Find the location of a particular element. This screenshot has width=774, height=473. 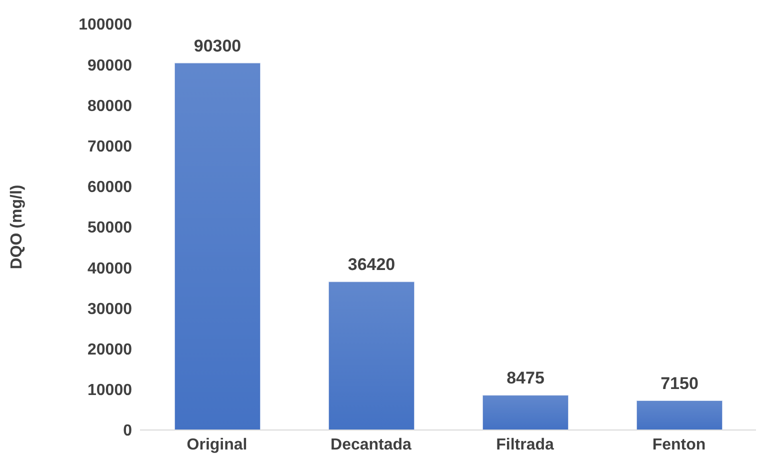

y-tick-label: 30000 is located at coordinates (110, 309).